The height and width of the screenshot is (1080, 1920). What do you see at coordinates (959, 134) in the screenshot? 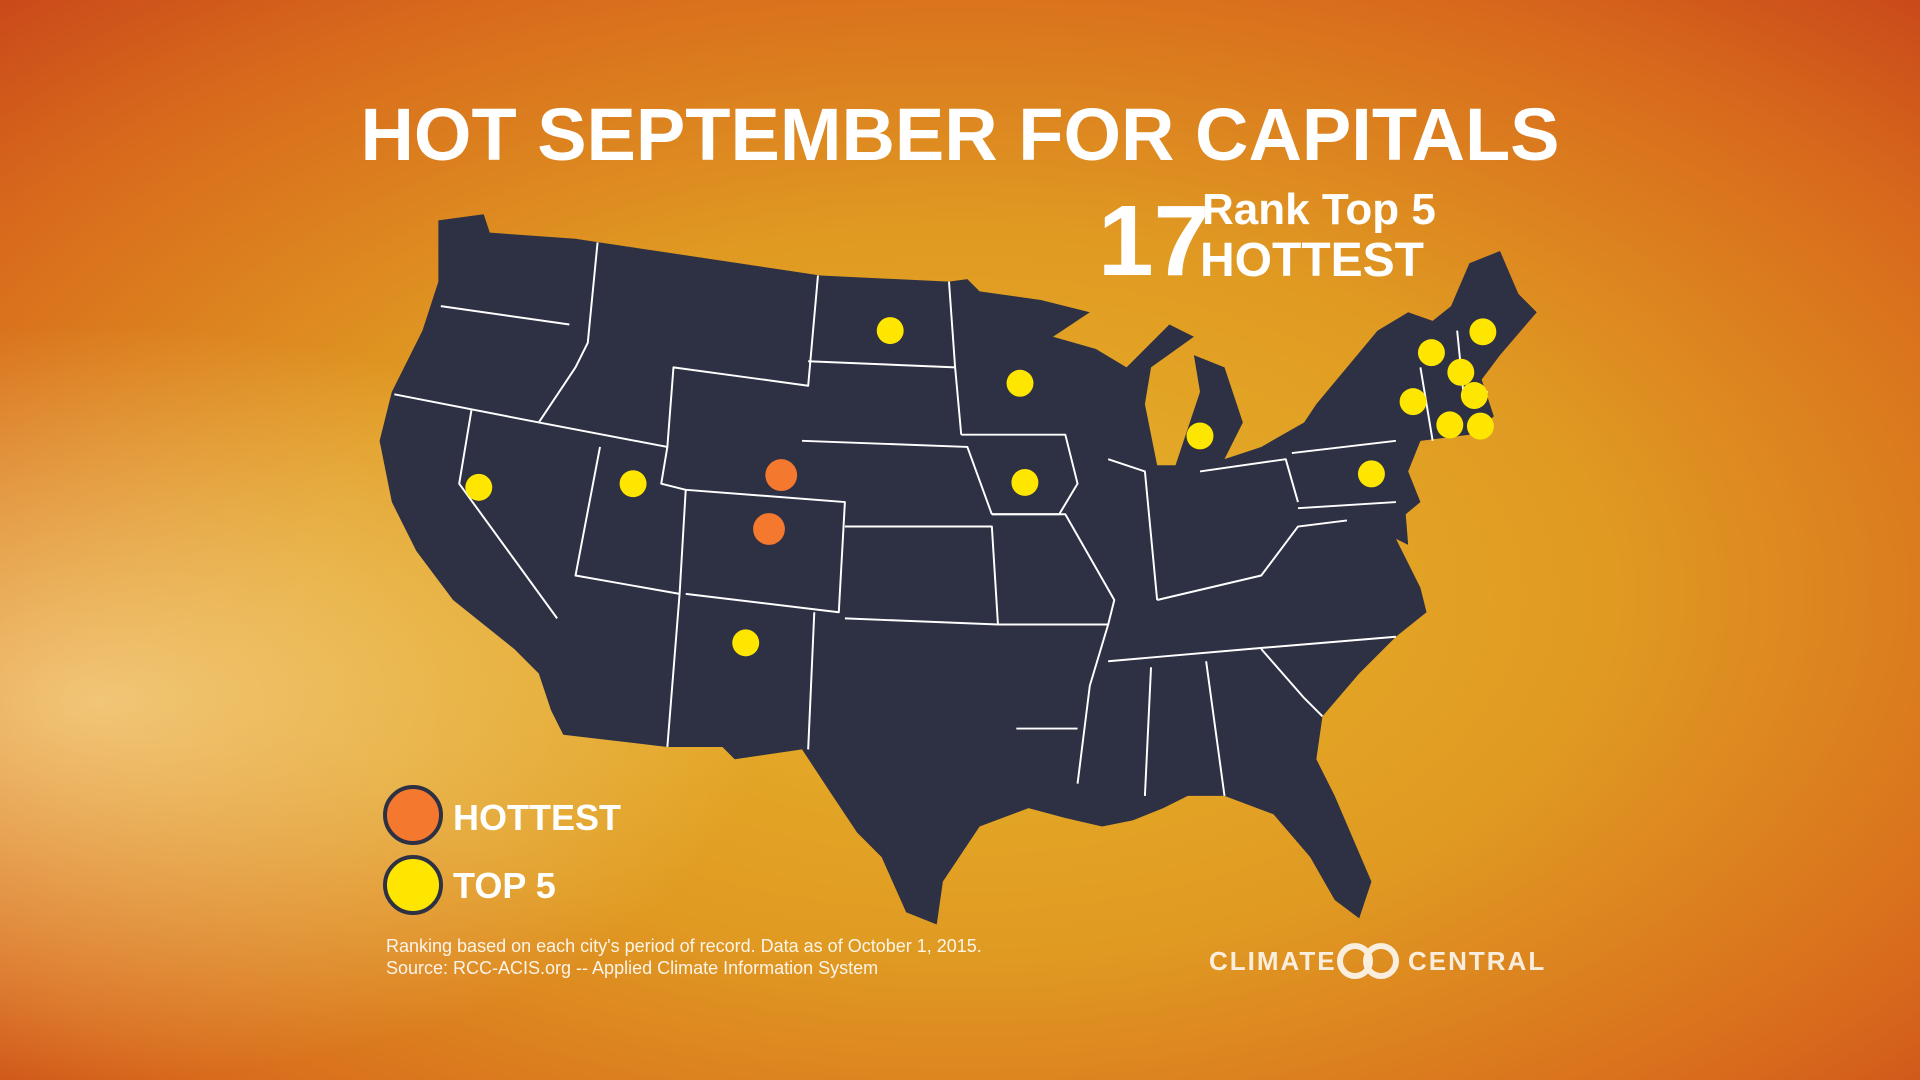
I see `title: HOT SEPTEMBER FOR CAPITALS` at bounding box center [959, 134].